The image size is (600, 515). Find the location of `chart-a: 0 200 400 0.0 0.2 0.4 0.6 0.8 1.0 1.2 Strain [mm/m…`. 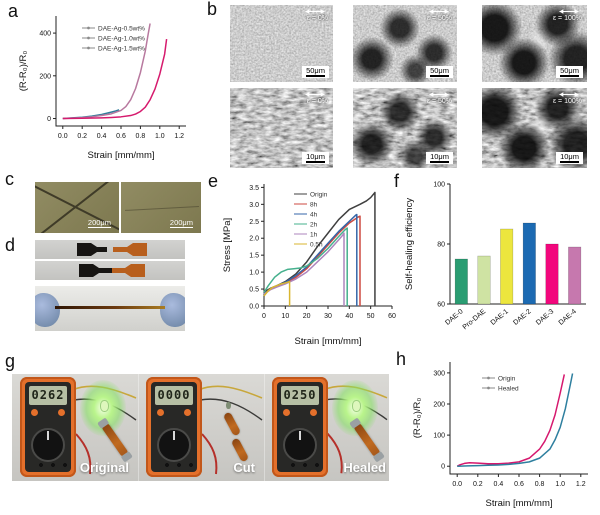

chart-a: 0 200 400 0.0 0.2 0.4 0.6 0.8 1.0 1.2 Strain [mm/m… is located at coordinates (107, 85).